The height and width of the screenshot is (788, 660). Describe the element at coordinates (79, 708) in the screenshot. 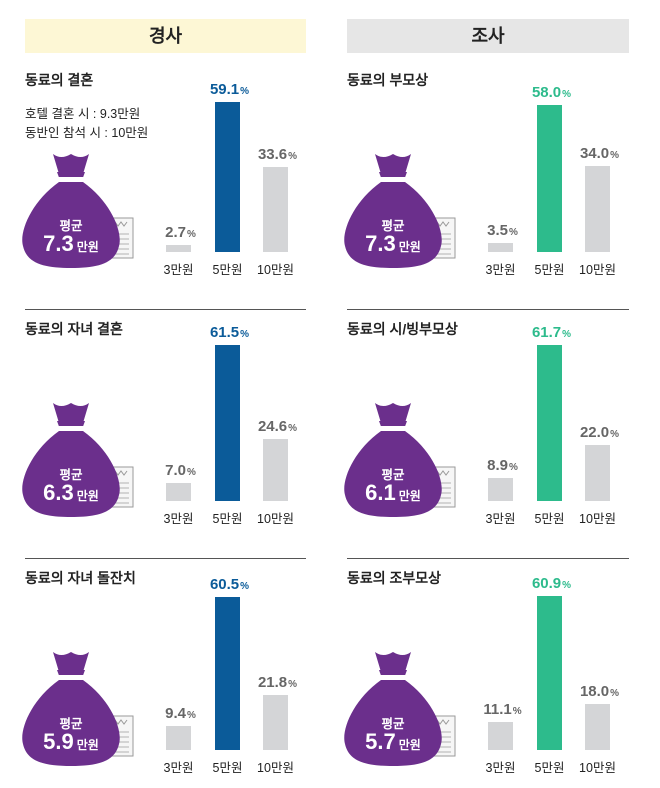

I see `average-bag: 평균 5.9 만원` at that location.